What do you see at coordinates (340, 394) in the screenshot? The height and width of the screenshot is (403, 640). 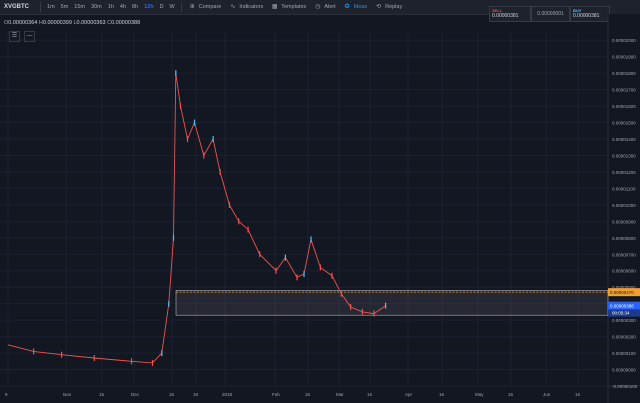 I see `x-tick-label: Mar` at bounding box center [340, 394].